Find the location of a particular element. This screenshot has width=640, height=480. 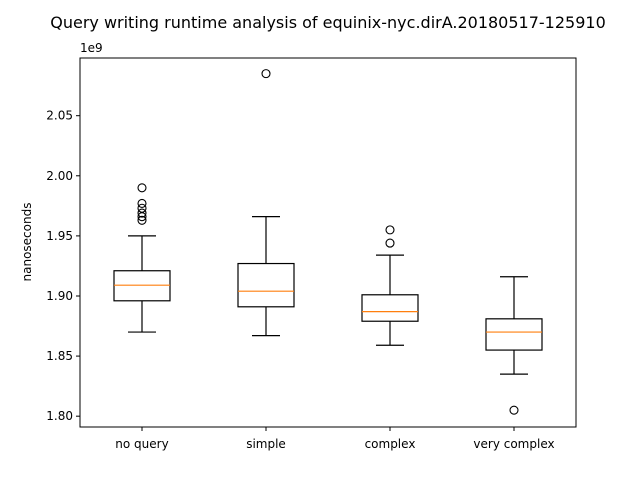

box-no-query is located at coordinates (142, 286).